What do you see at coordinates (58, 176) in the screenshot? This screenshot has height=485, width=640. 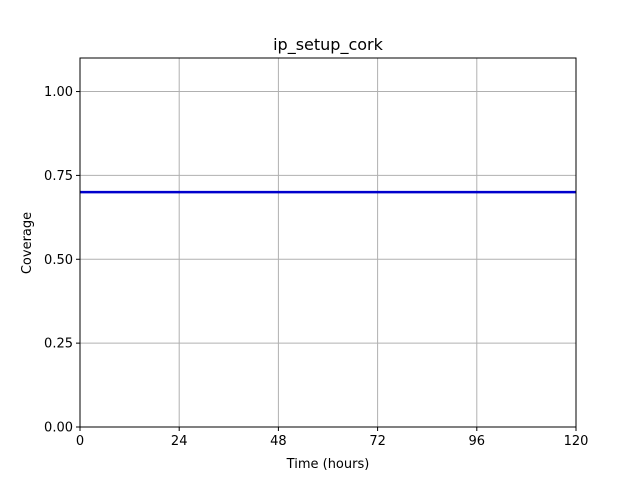 I see `y-tick-label: 0.75` at bounding box center [58, 176].